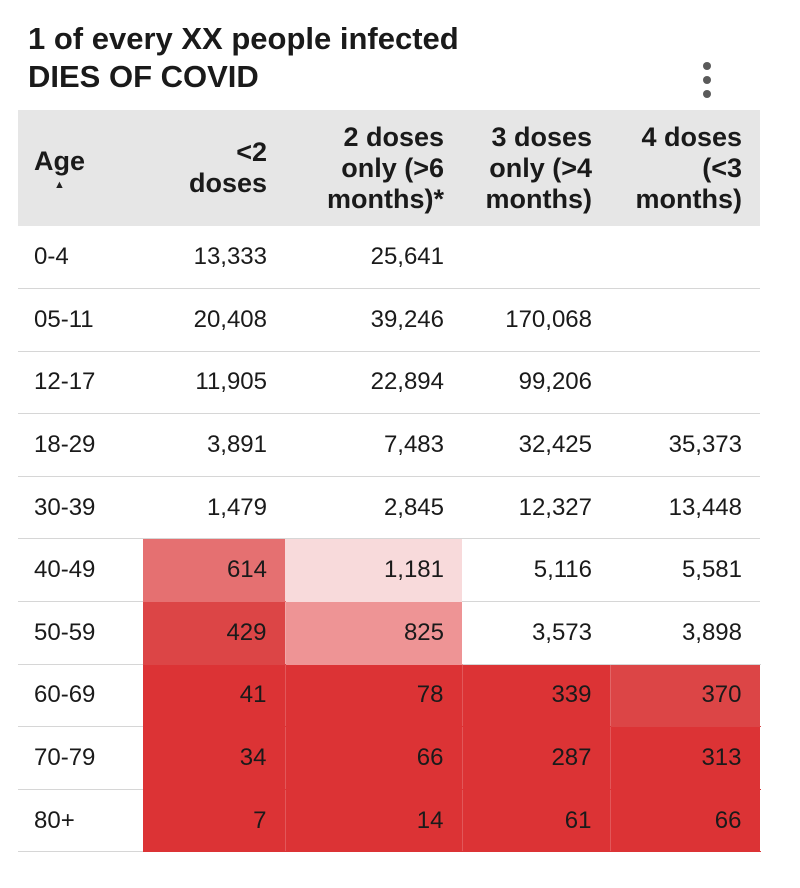  I want to click on table-row: 80+ 7 14 61 66, so click(389, 821).